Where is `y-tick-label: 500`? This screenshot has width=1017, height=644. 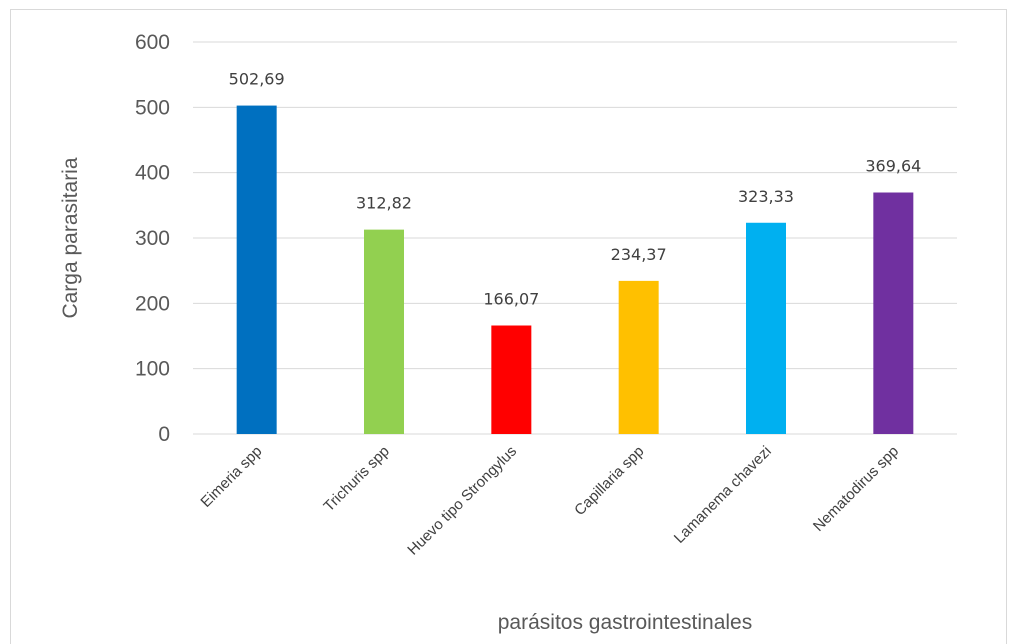
y-tick-label: 500 is located at coordinates (152, 107).